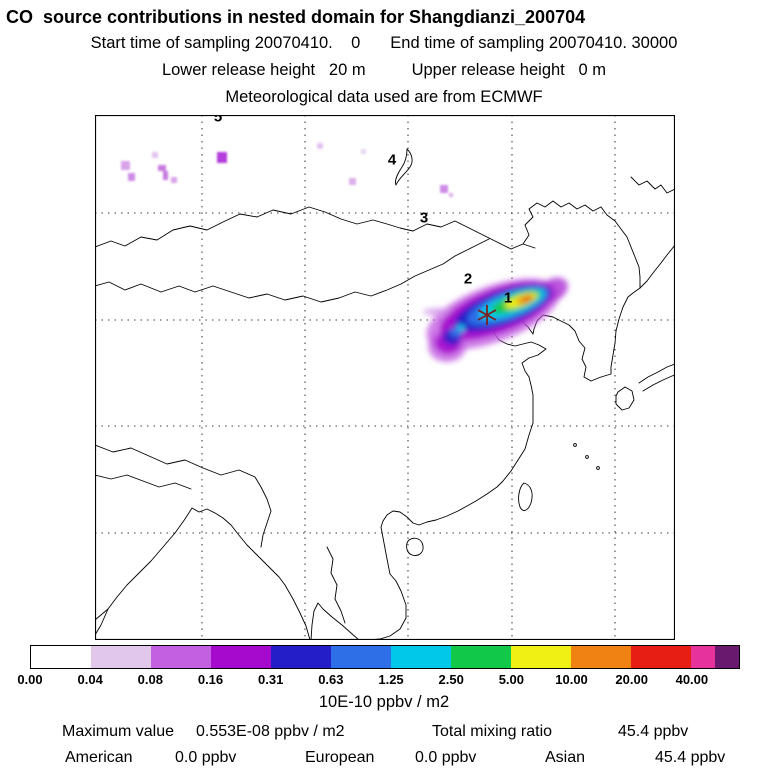  Describe the element at coordinates (99, 757) in the screenshot. I see `region-name: American` at that location.